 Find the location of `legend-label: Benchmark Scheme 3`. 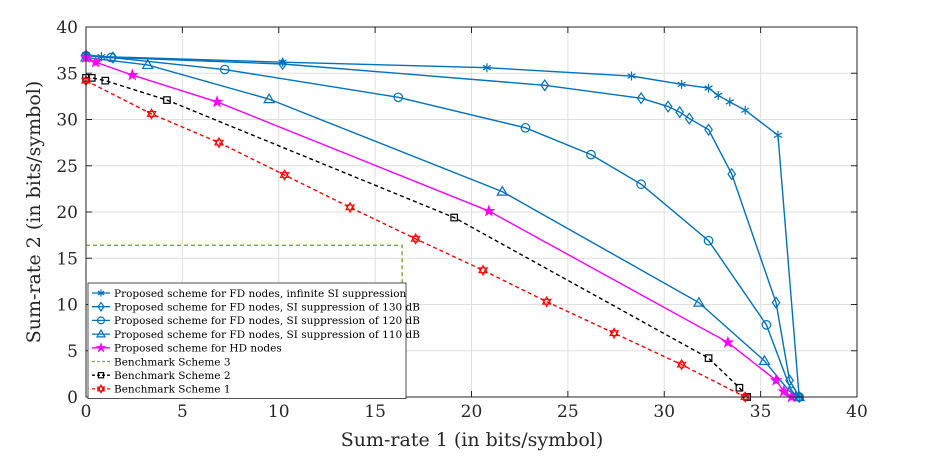

legend-label: Benchmark Scheme 3 is located at coordinates (172, 362).